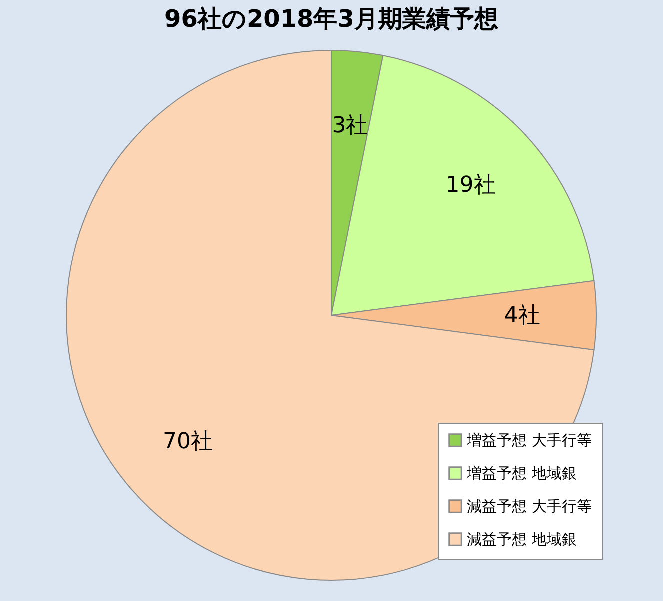 Image resolution: width=663 pixels, height=601 pixels. I want to click on data-label: 70社, so click(188, 441).